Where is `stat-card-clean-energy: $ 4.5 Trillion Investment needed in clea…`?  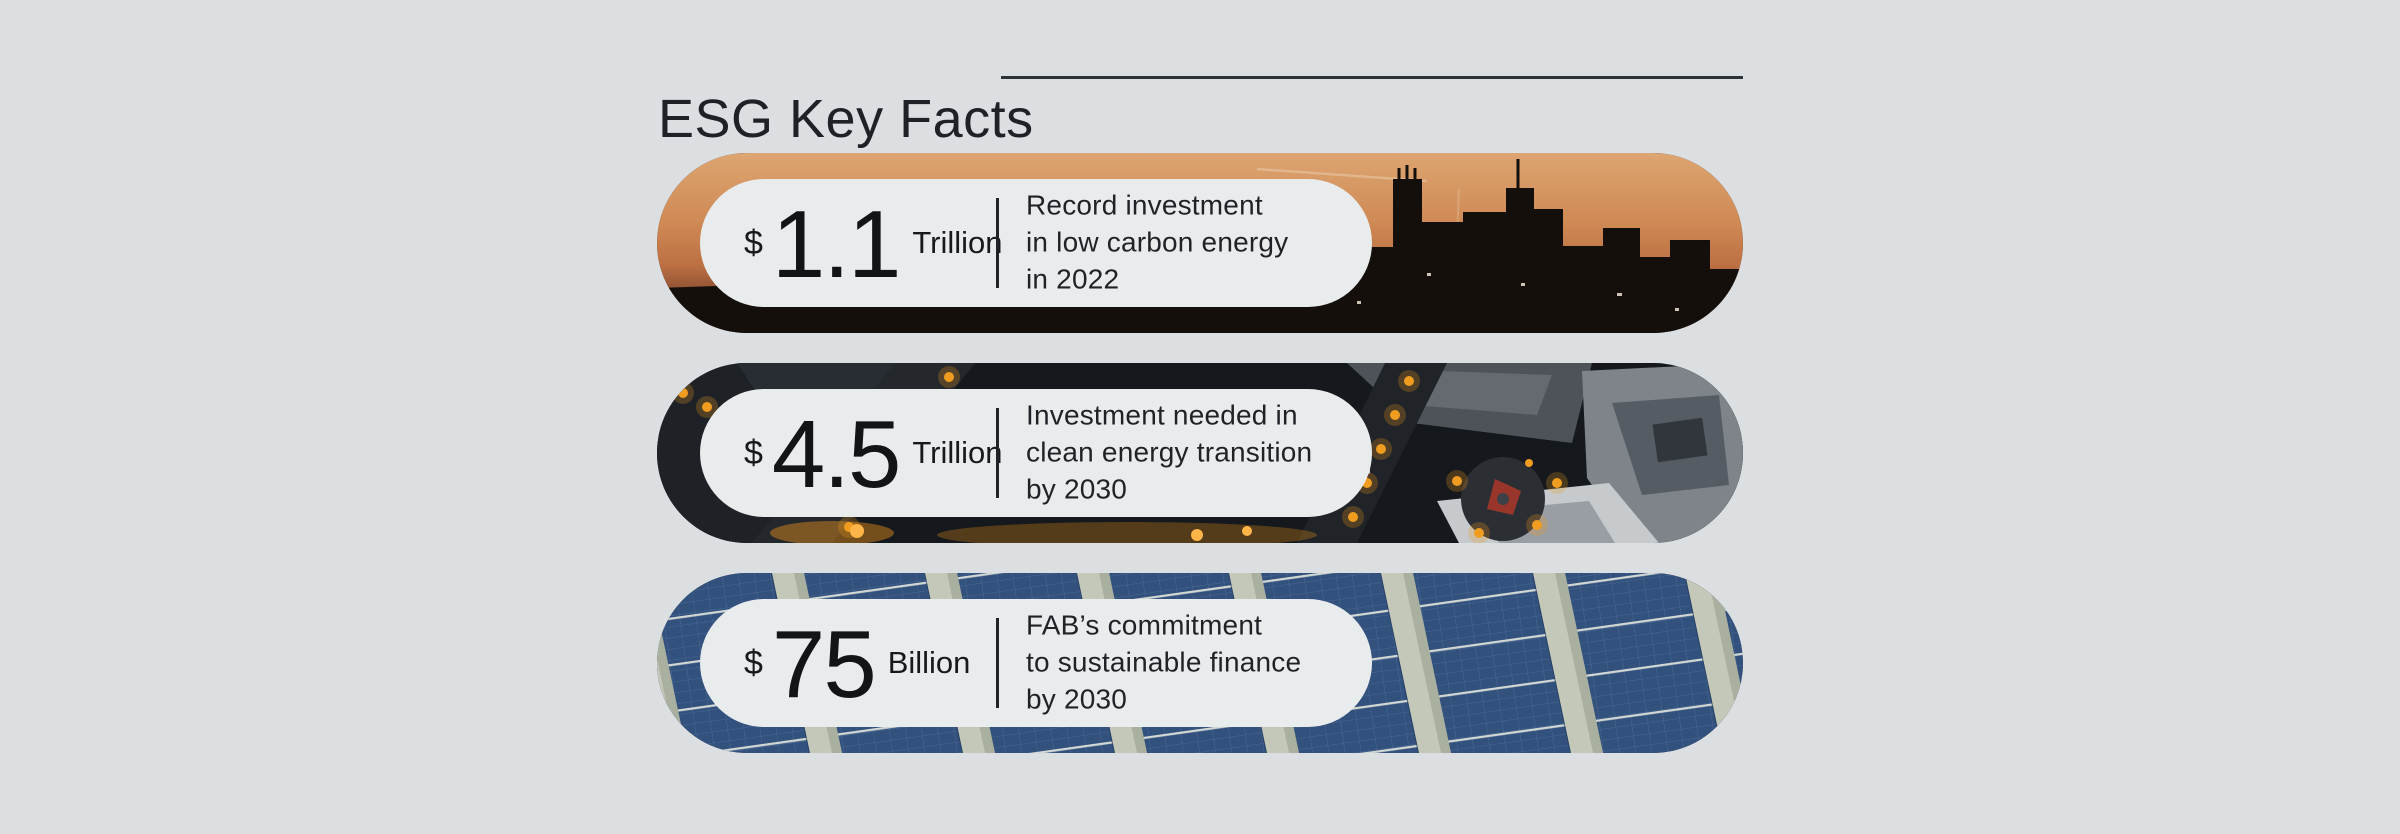
stat-card-clean-energy: $ 4.5 Trillion Investment needed in clea… is located at coordinates (1200, 453).